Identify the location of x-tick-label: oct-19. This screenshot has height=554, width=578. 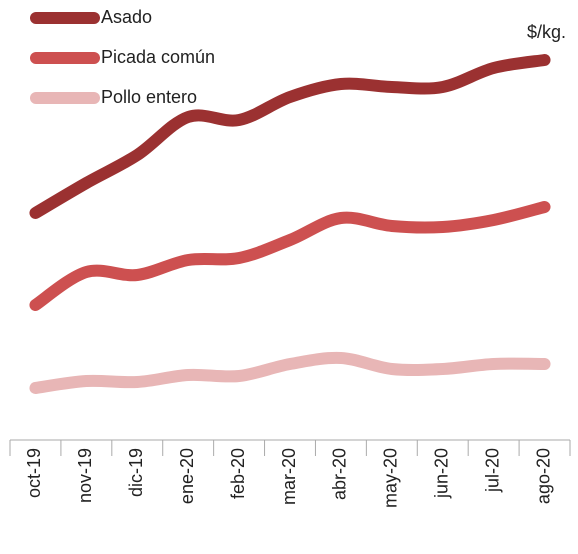
(34, 473).